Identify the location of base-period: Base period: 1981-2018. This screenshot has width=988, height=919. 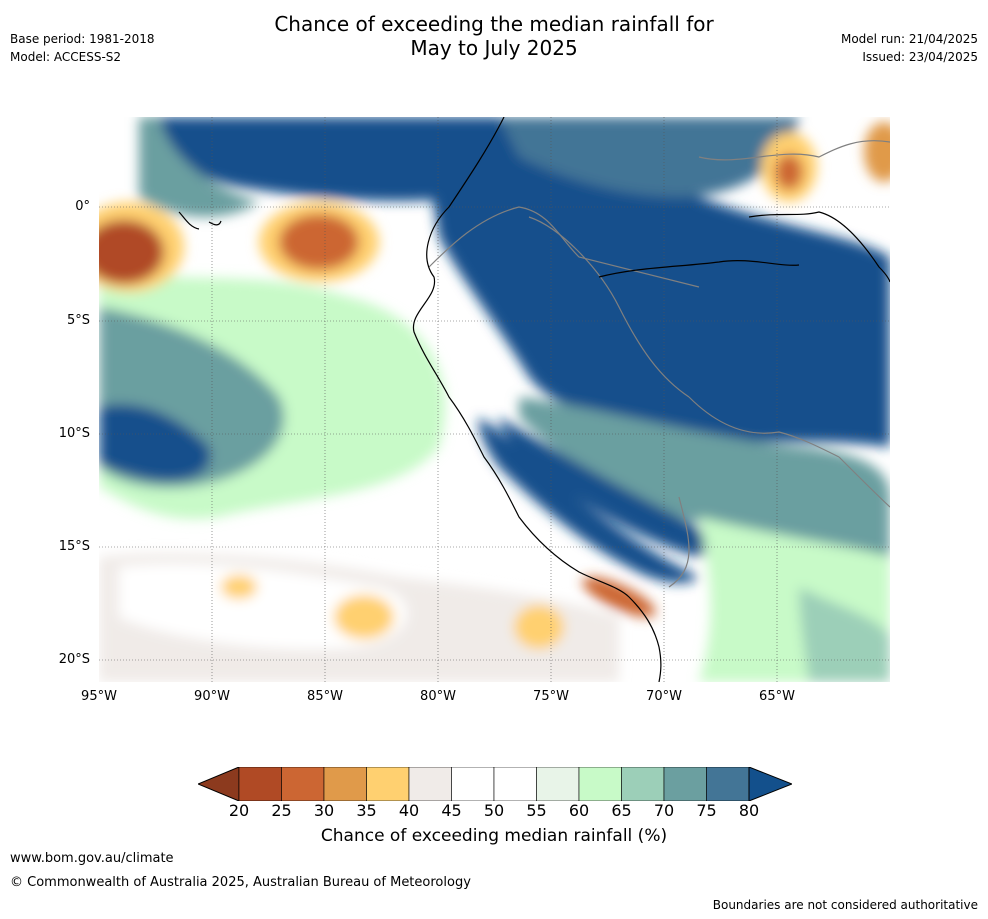
(82, 39).